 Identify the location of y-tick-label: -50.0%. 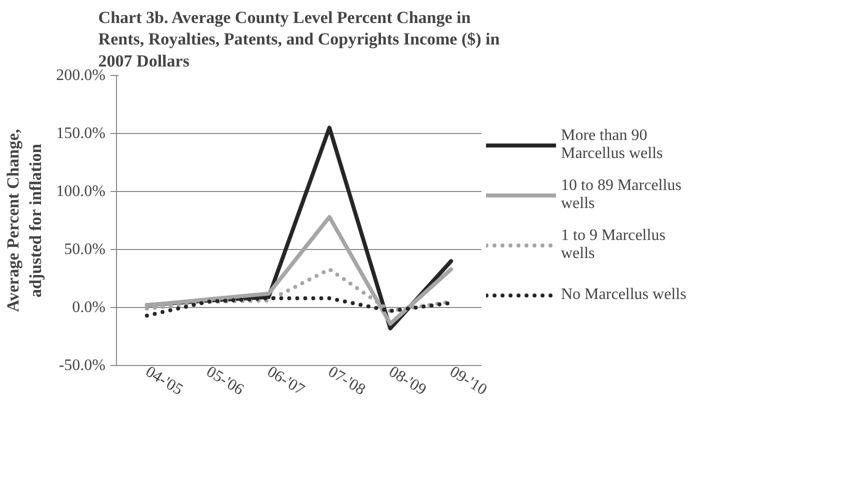
(82, 365).